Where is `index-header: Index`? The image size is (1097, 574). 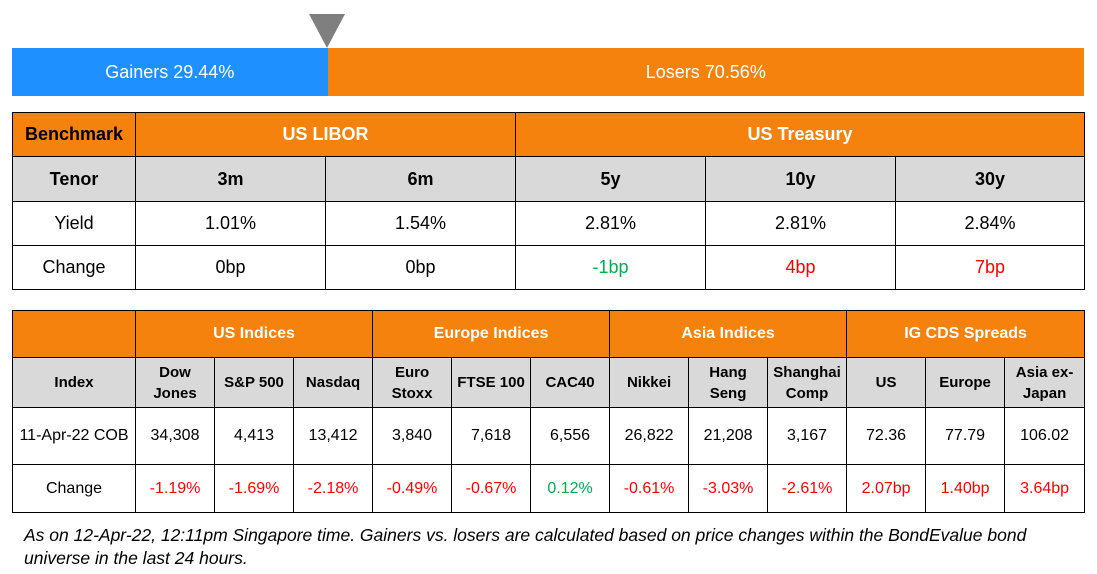 index-header: Index is located at coordinates (74, 382).